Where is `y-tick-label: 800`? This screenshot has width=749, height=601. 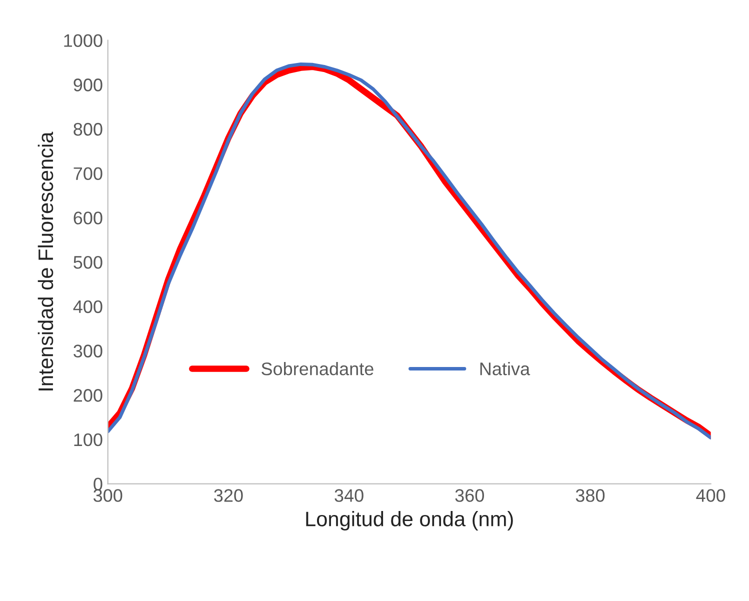
y-tick-label: 800 is located at coordinates (88, 129).